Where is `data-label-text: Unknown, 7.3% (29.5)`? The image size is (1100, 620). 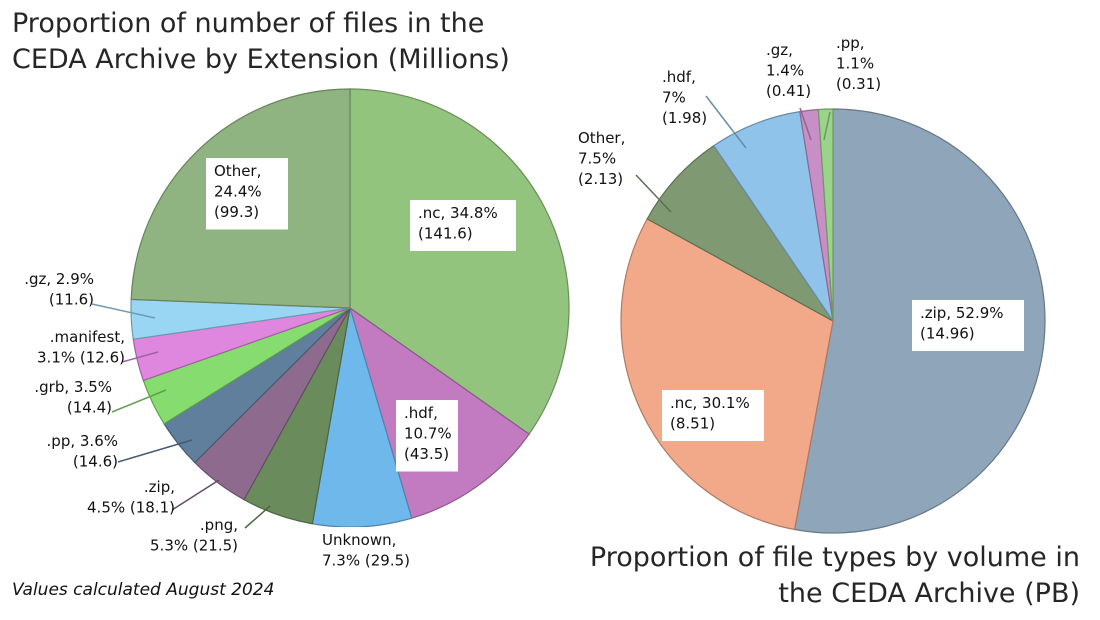 data-label-text: Unknown, 7.3% (29.5) is located at coordinates (366, 550).